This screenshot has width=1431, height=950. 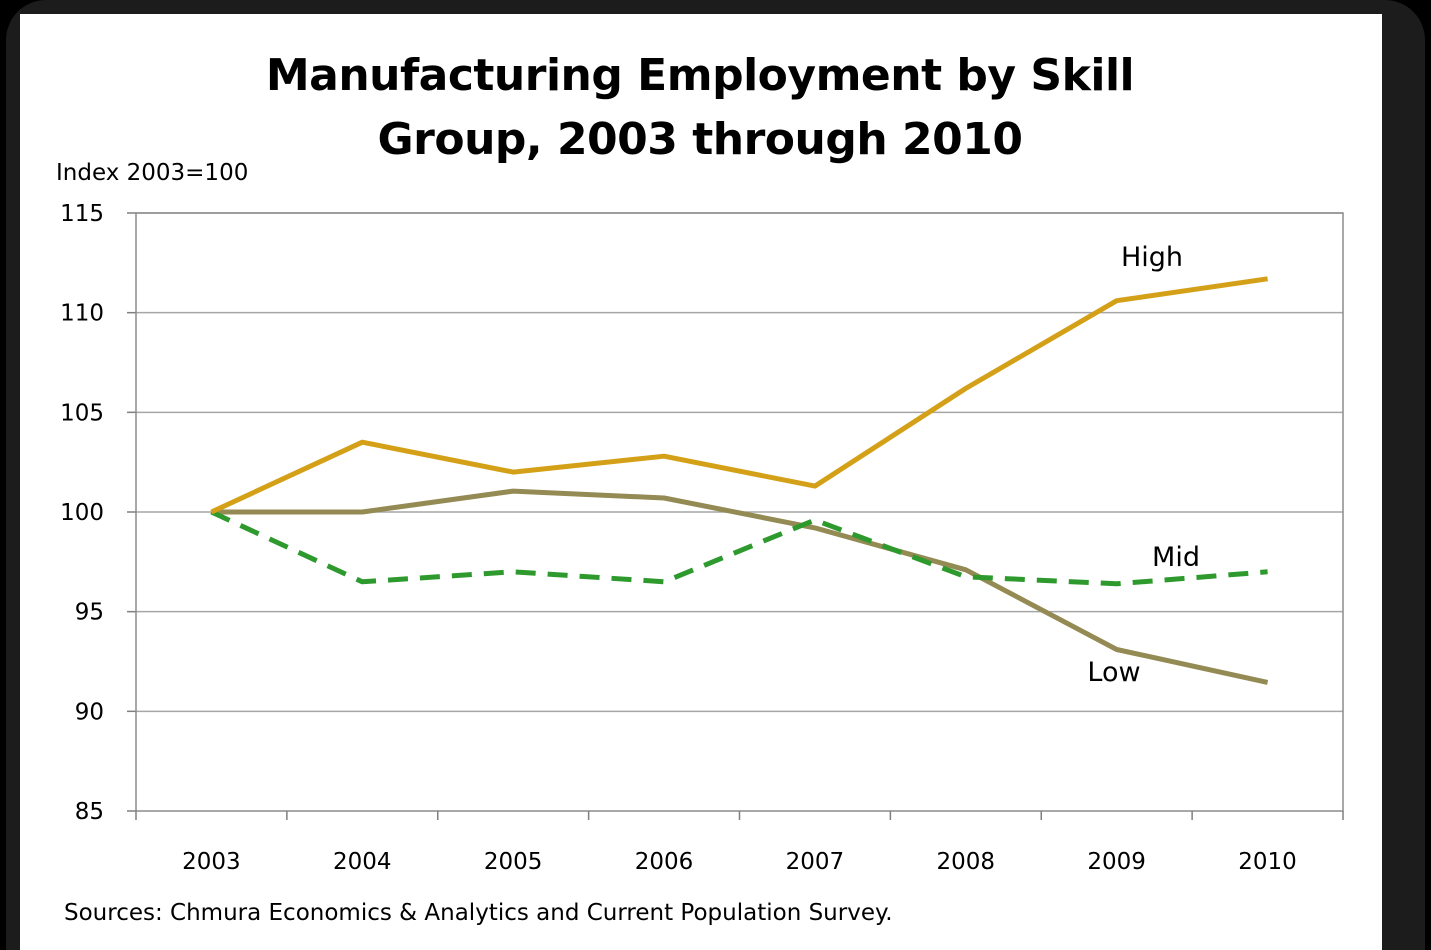 I want to click on x-tick-label-2007: 2007, so click(x=815, y=862).